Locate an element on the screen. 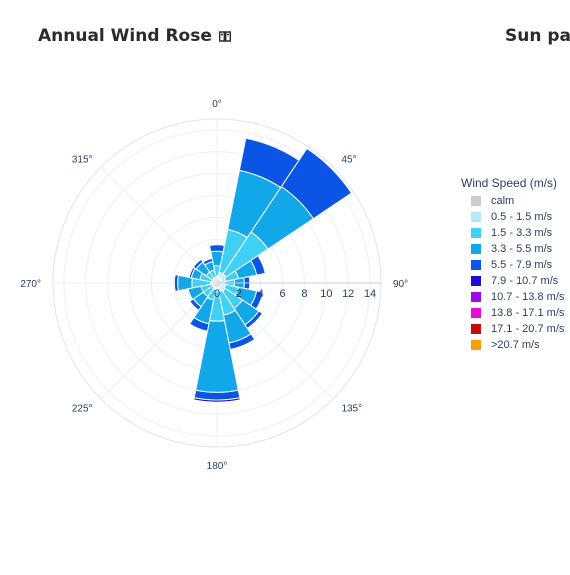 The height and width of the screenshot is (575, 570). legend-label: 17.1 - 20.7 m/s is located at coordinates (528, 329).